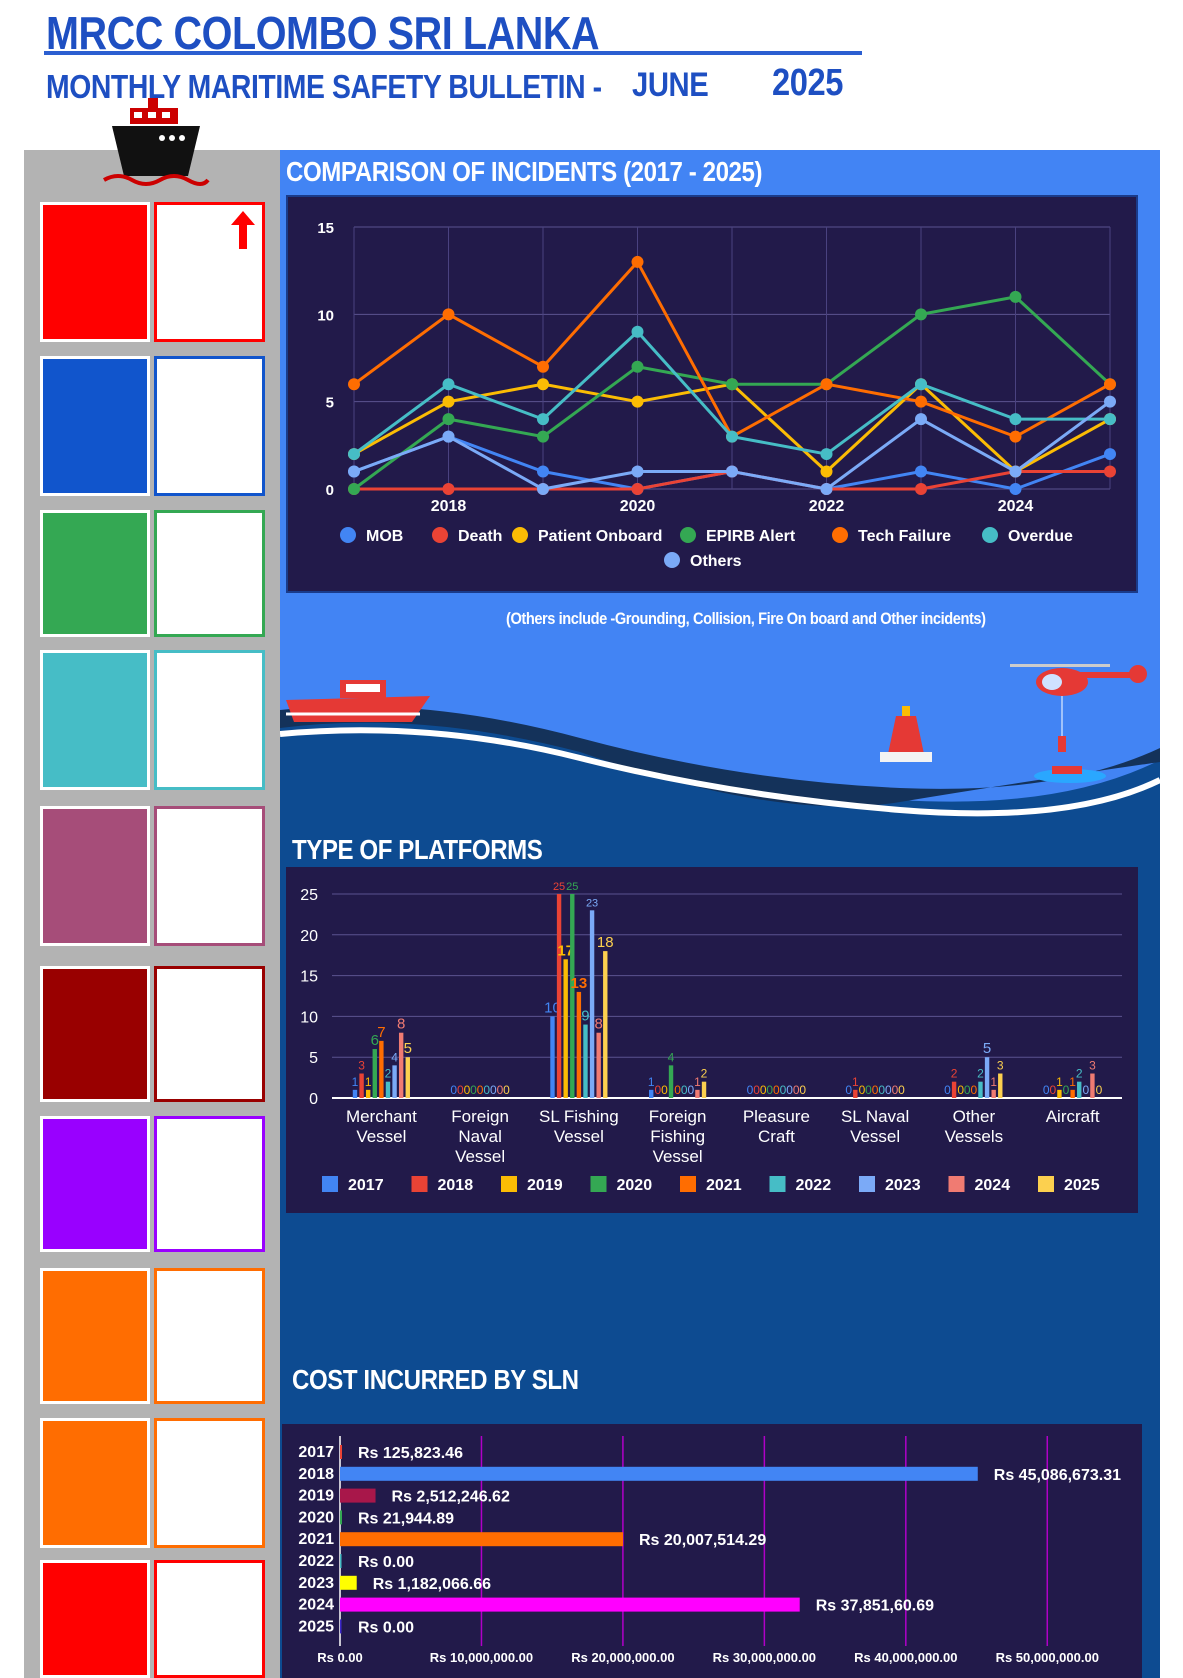 This screenshot has width=1183, height=1678. What do you see at coordinates (316, 1539) in the screenshot?
I see `year-label: 2021` at bounding box center [316, 1539].